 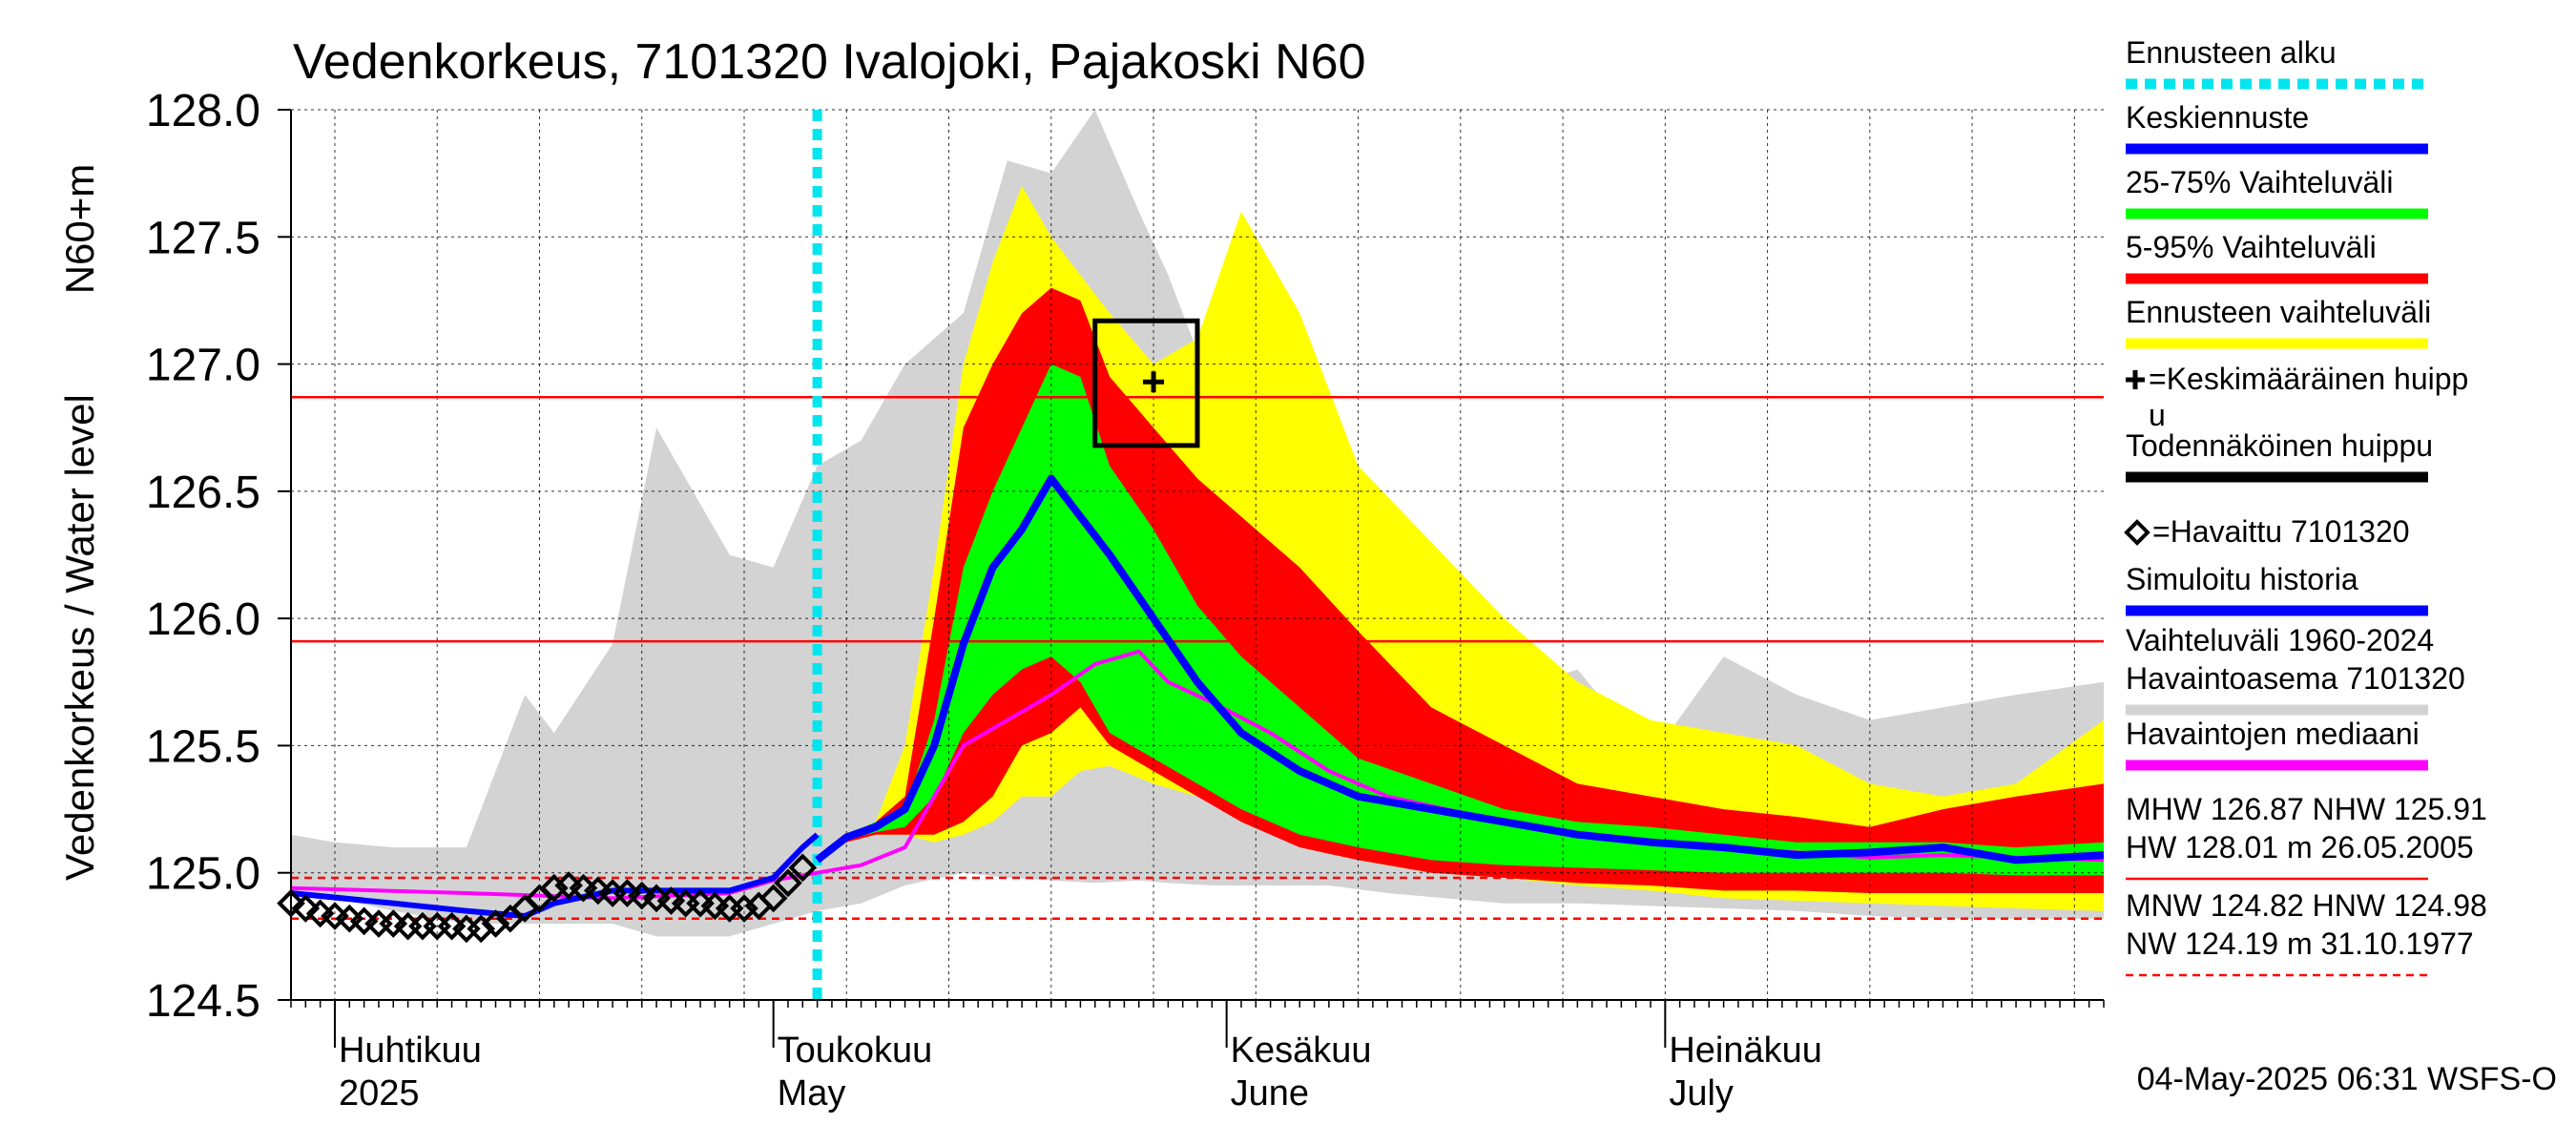 What do you see at coordinates (2242, 579) in the screenshot?
I see `legend-label: Simuloitu historia` at bounding box center [2242, 579].